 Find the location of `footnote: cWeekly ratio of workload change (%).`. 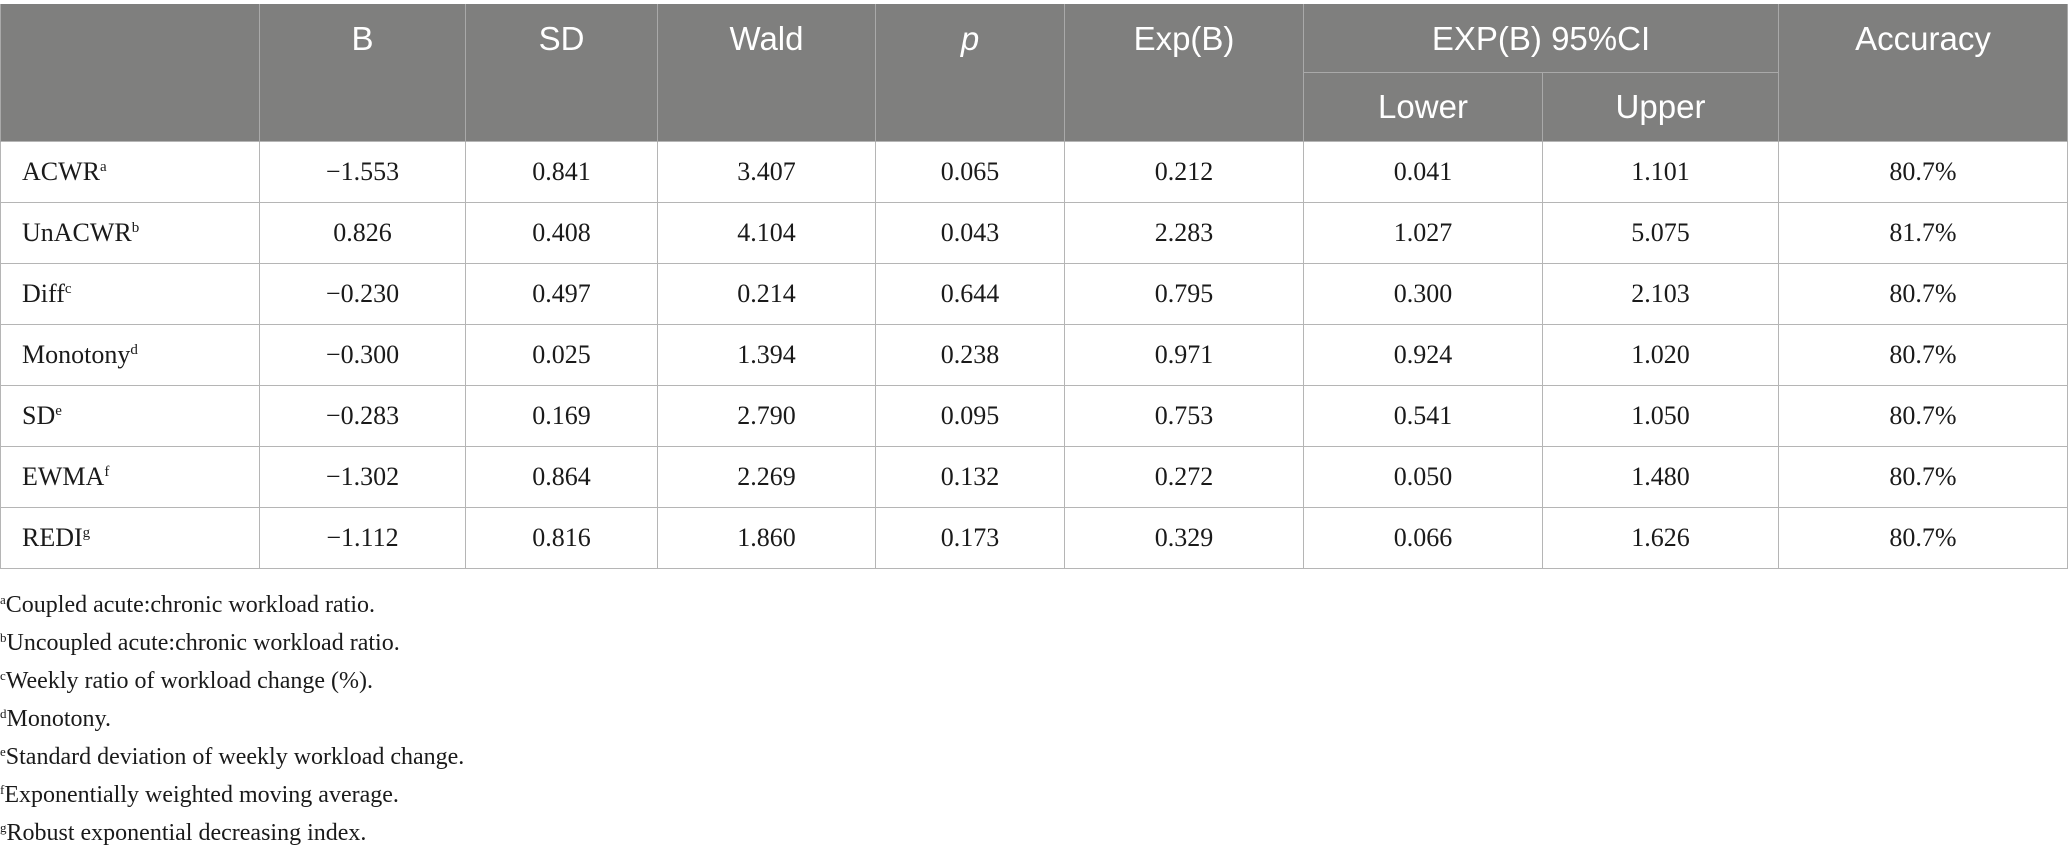

footnote: cWeekly ratio of workload change (%). is located at coordinates (232, 681).